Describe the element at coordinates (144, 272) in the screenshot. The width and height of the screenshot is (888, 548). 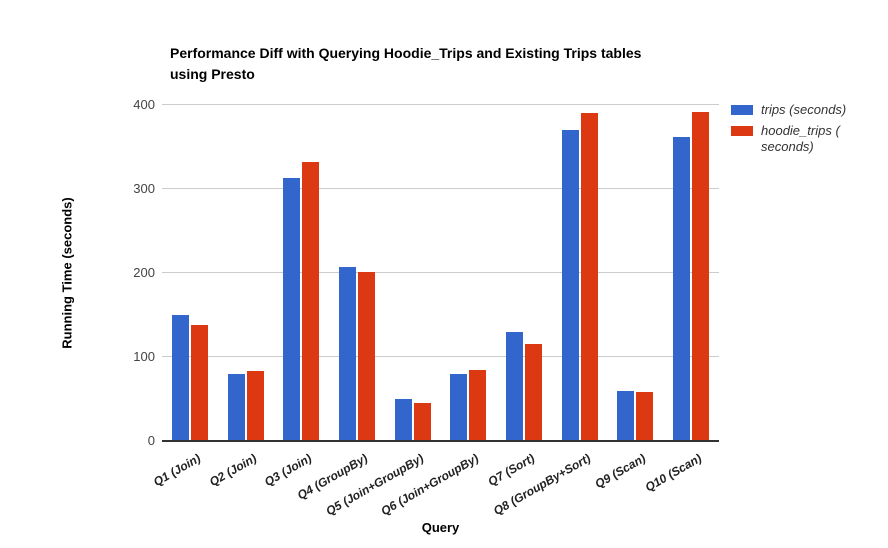
I see `y-tick-label-200: 200` at that location.